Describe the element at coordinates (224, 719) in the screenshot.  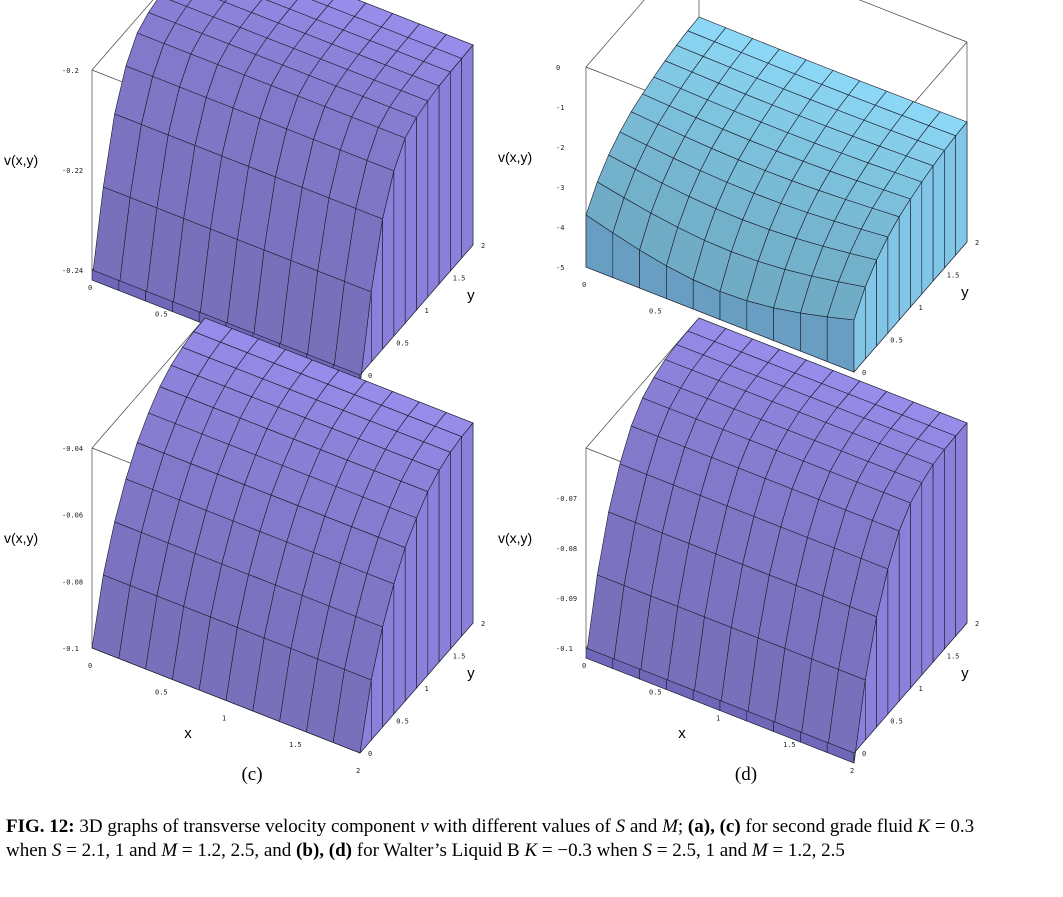
I see `x-tick-label: 1` at that location.